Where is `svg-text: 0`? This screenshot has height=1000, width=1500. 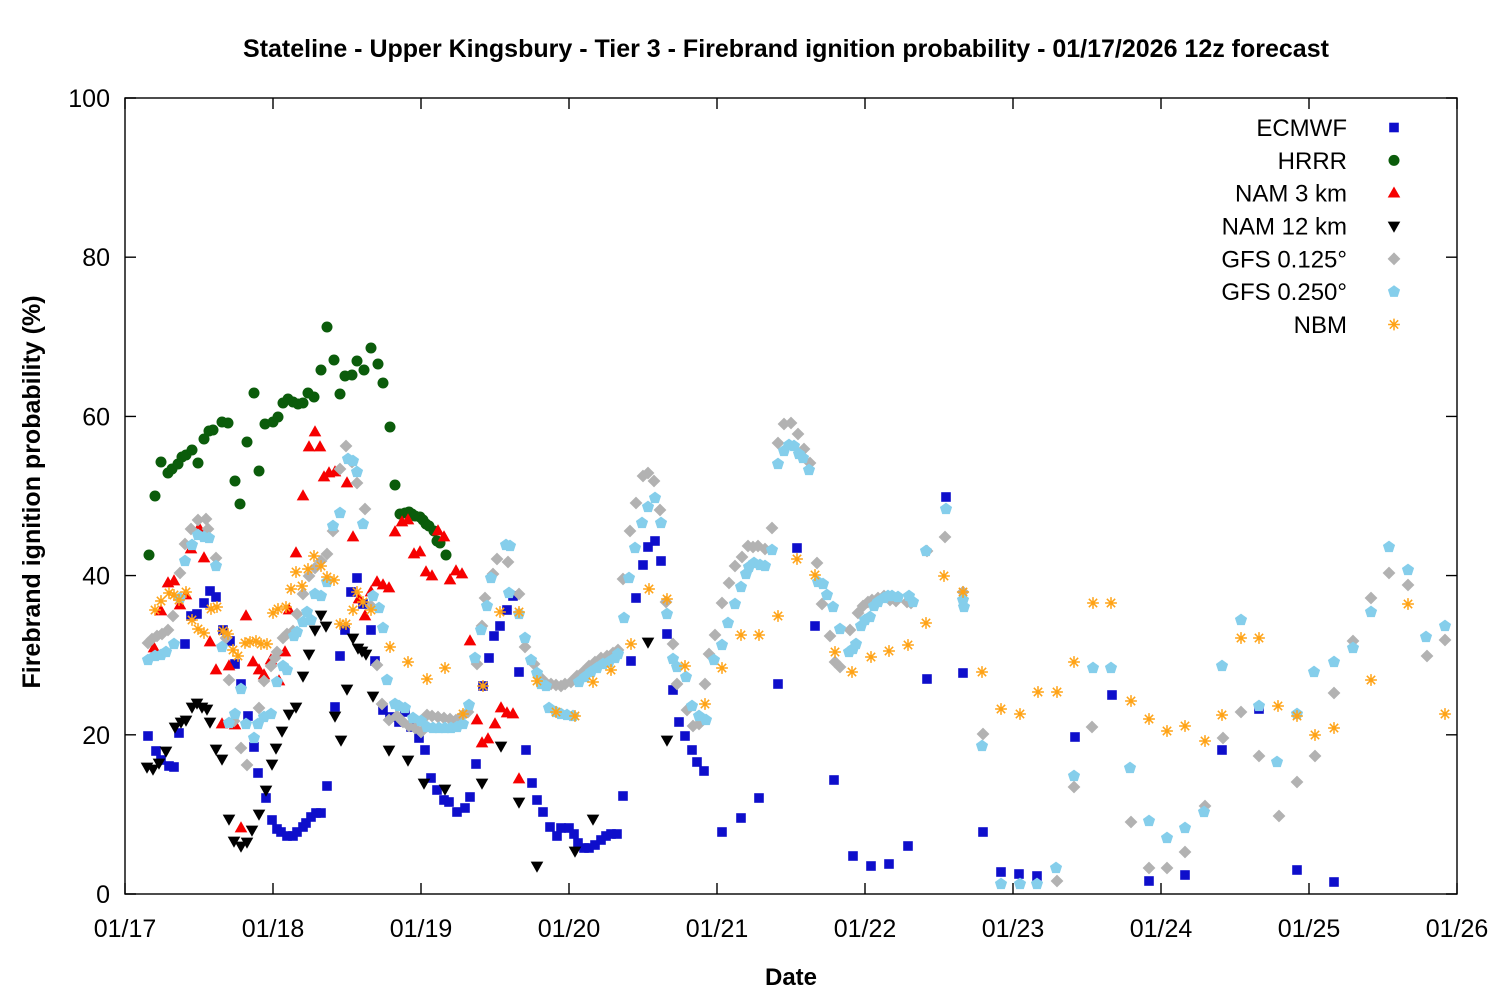
svg-text: 0 is located at coordinates (103, 895).